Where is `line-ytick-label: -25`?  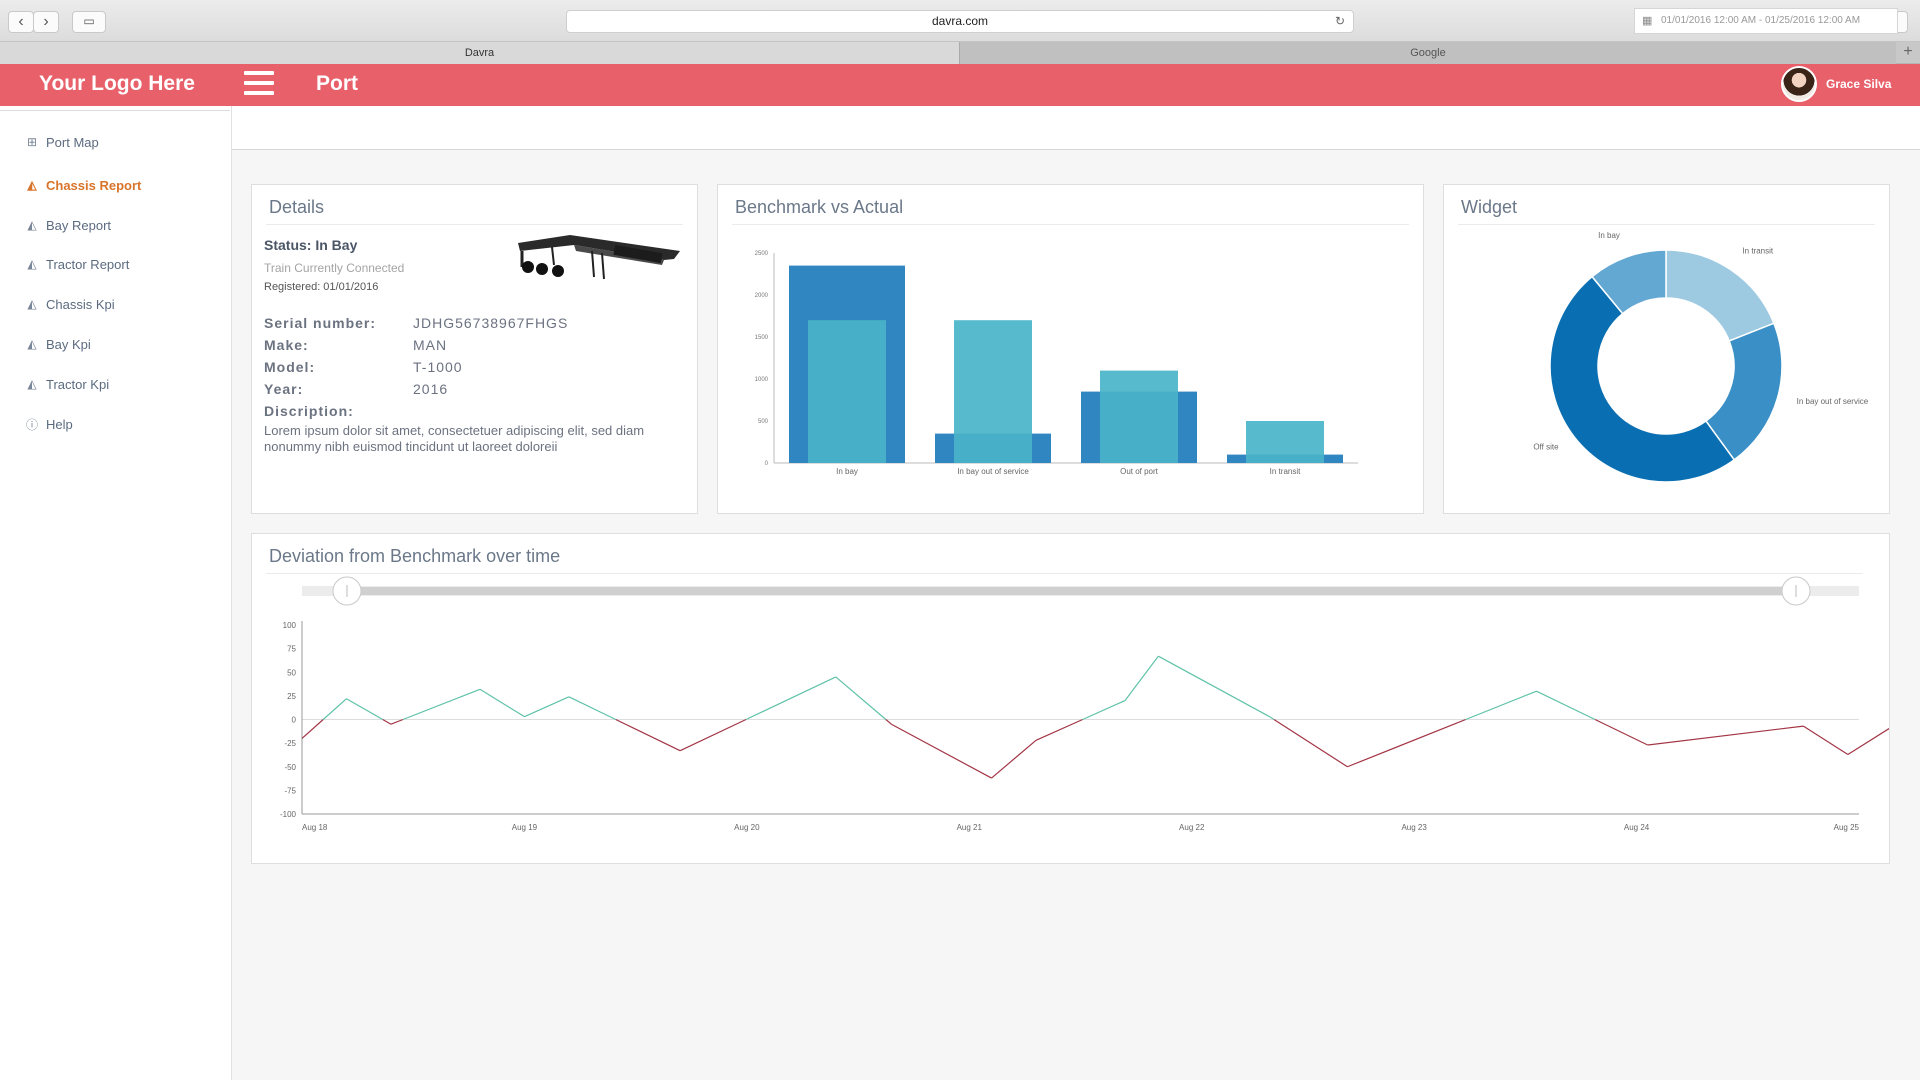 line-ytick-label: -25 is located at coordinates (290, 743).